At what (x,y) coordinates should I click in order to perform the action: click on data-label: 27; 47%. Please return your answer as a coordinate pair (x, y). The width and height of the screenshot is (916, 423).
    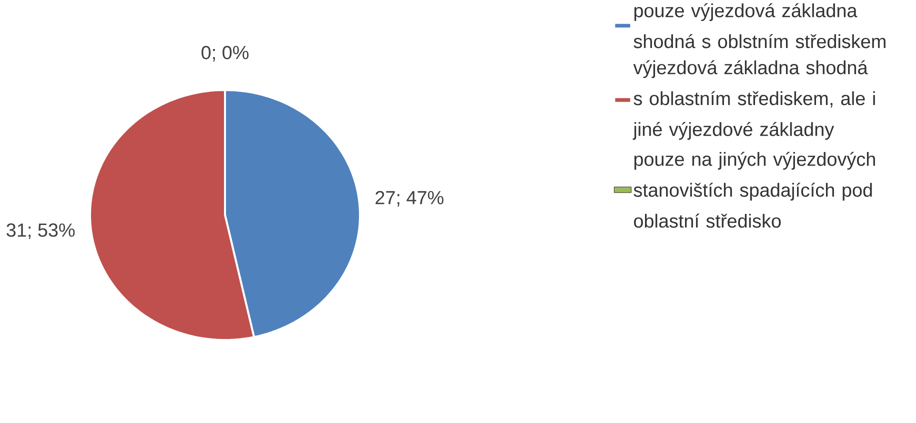
    Looking at the image, I should click on (410, 198).